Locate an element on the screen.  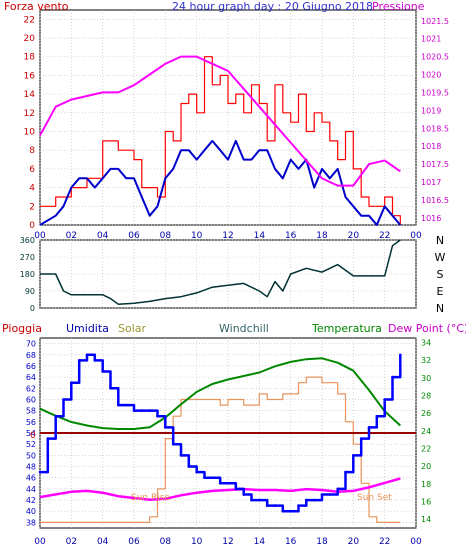
wind-tick-label: 4 is located at coordinates (32, 189).